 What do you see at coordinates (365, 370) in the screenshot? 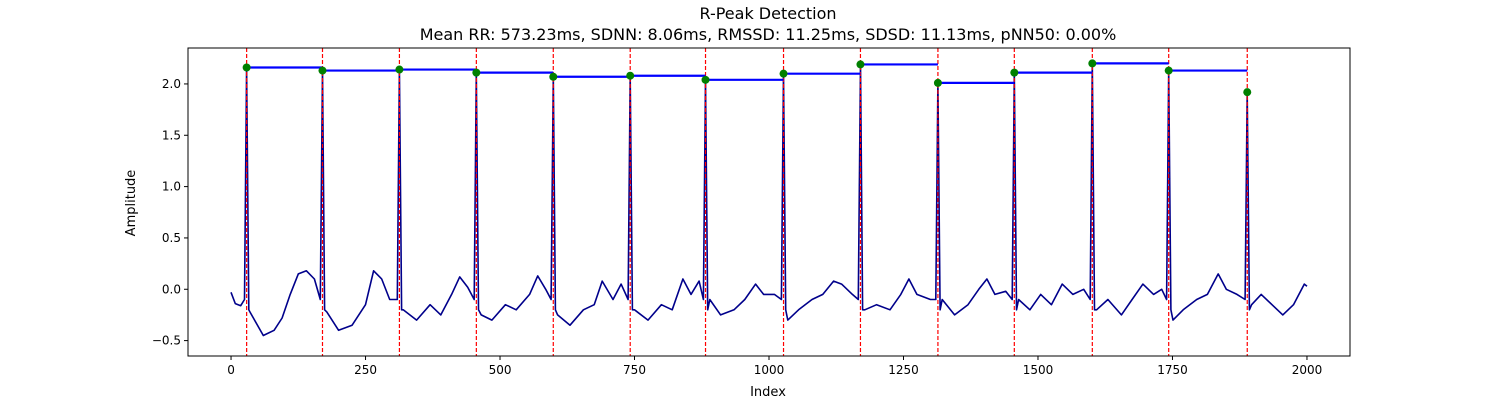
I see `x-tick-label-1: 250` at bounding box center [365, 370].